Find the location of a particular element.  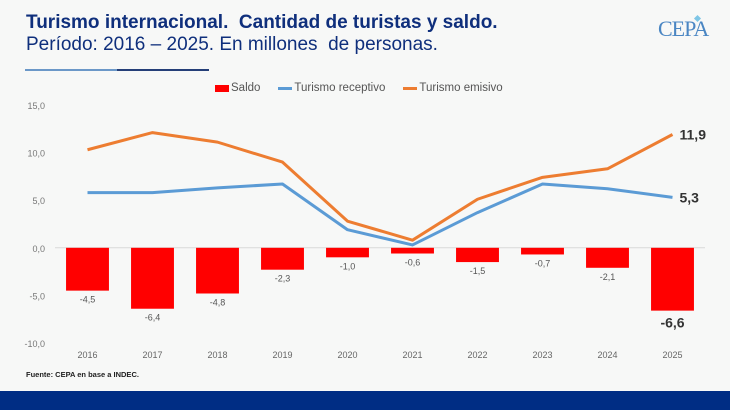

x-tick-label: 2019 is located at coordinates (282, 355).